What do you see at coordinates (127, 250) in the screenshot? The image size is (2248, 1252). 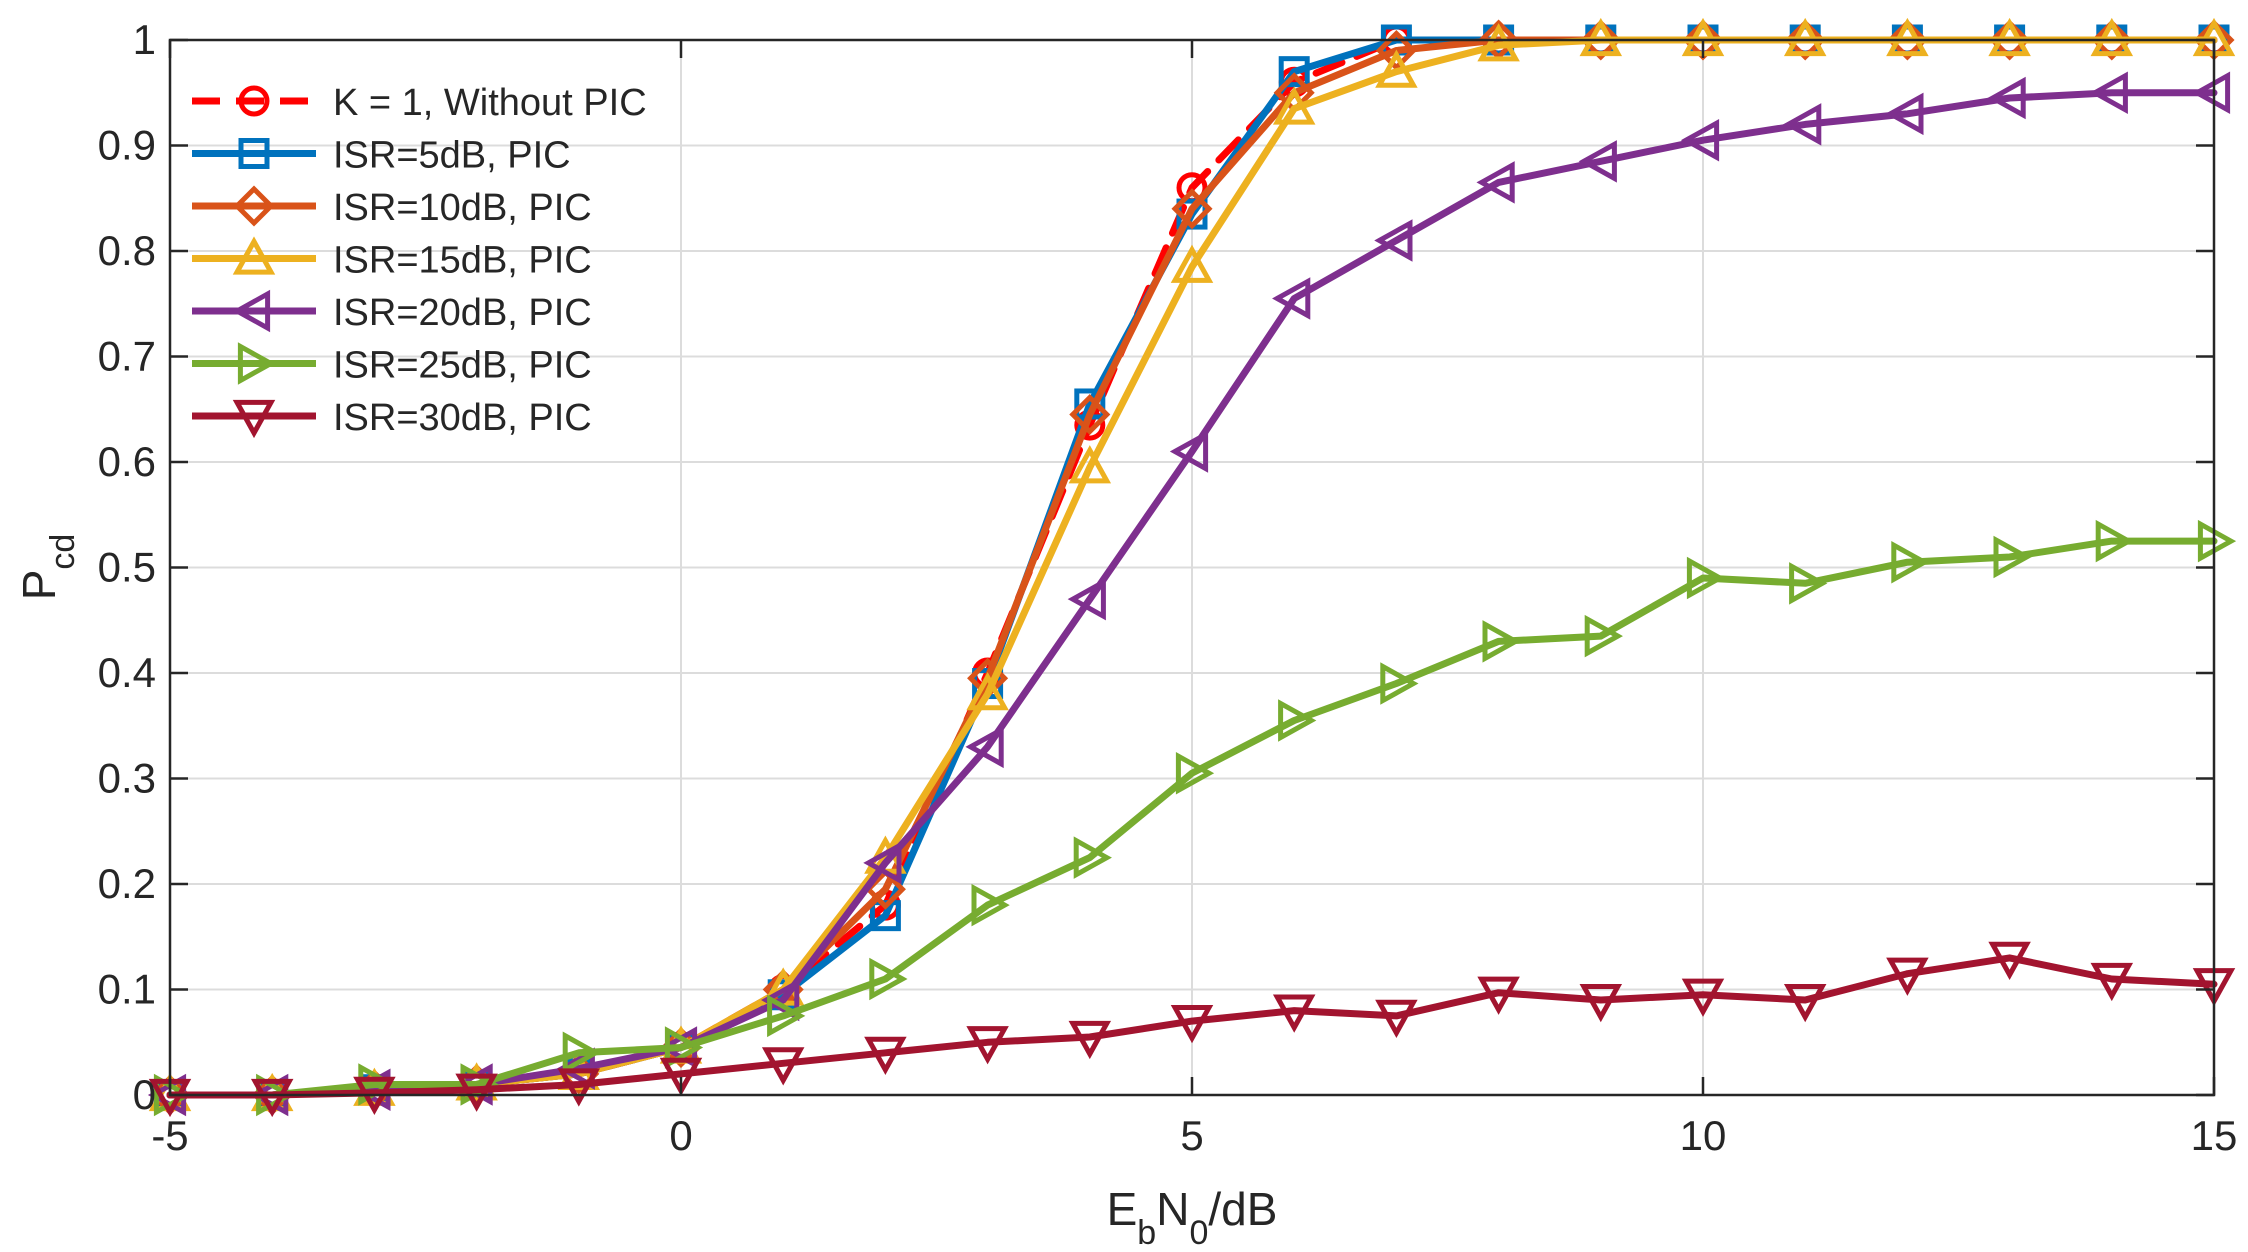 I see `y-tick-label: 0.8` at bounding box center [127, 250].